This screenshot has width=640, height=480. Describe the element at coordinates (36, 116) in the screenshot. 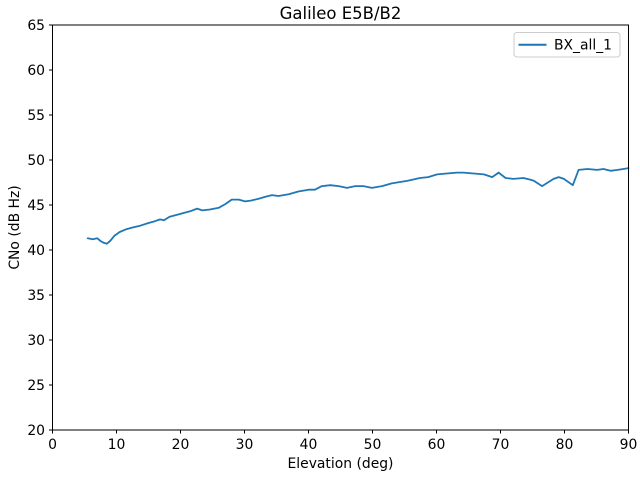

I see `y-tick-label: 55` at that location.